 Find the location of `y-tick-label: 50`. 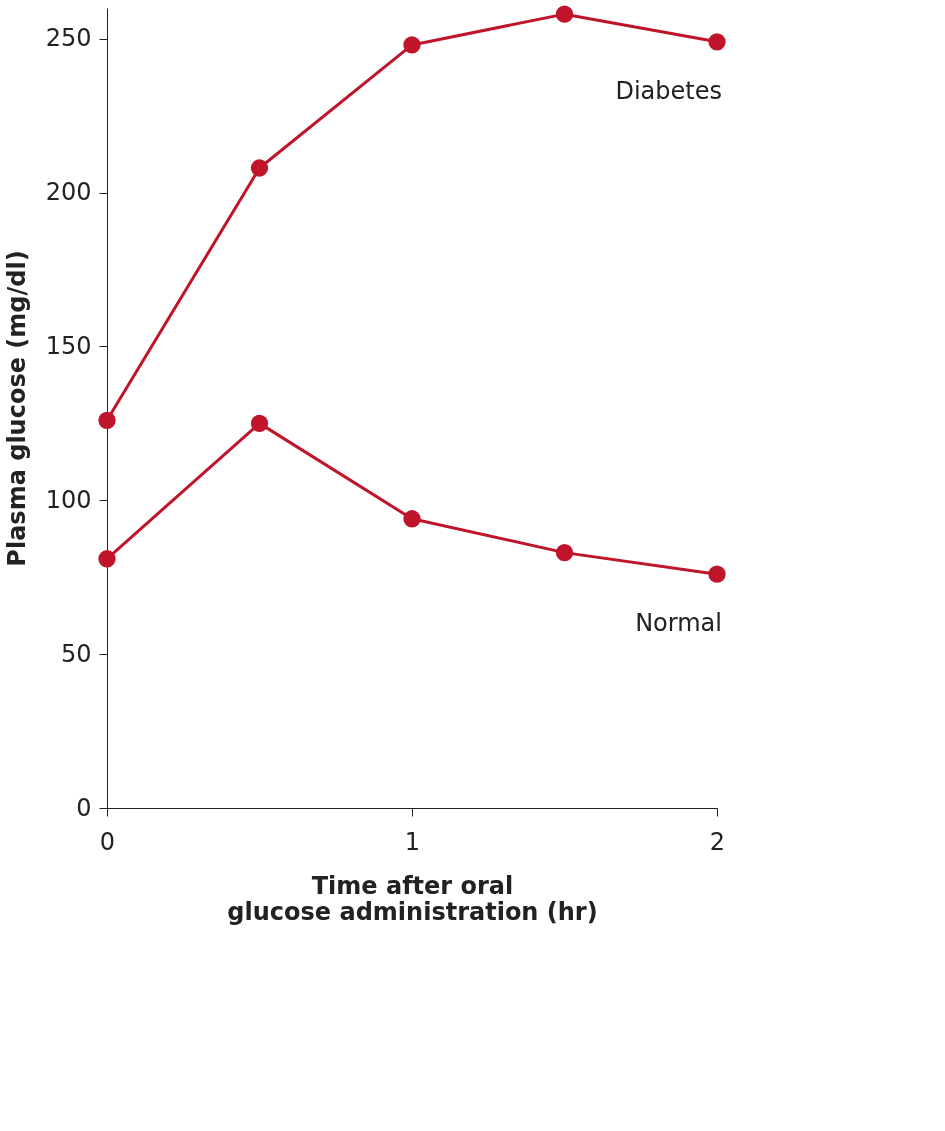

y-tick-label: 50 is located at coordinates (76, 653).